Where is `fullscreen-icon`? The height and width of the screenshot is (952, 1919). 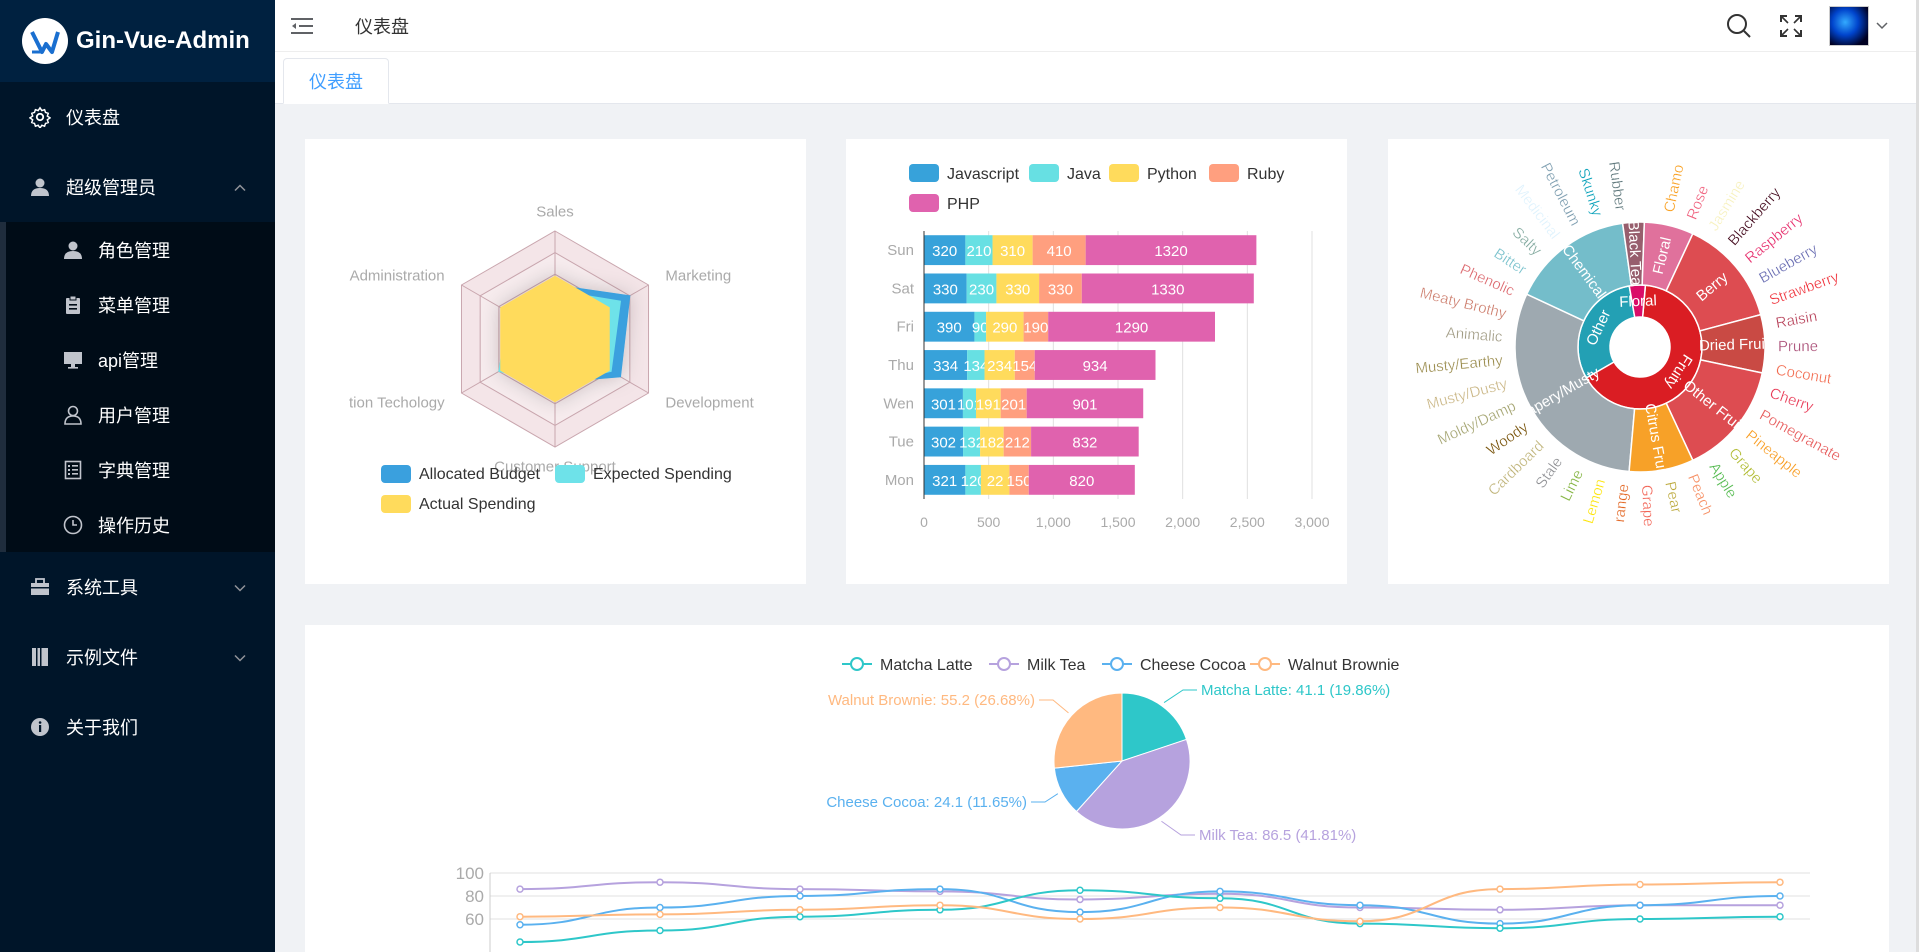
fullscreen-icon is located at coordinates (1791, 26).